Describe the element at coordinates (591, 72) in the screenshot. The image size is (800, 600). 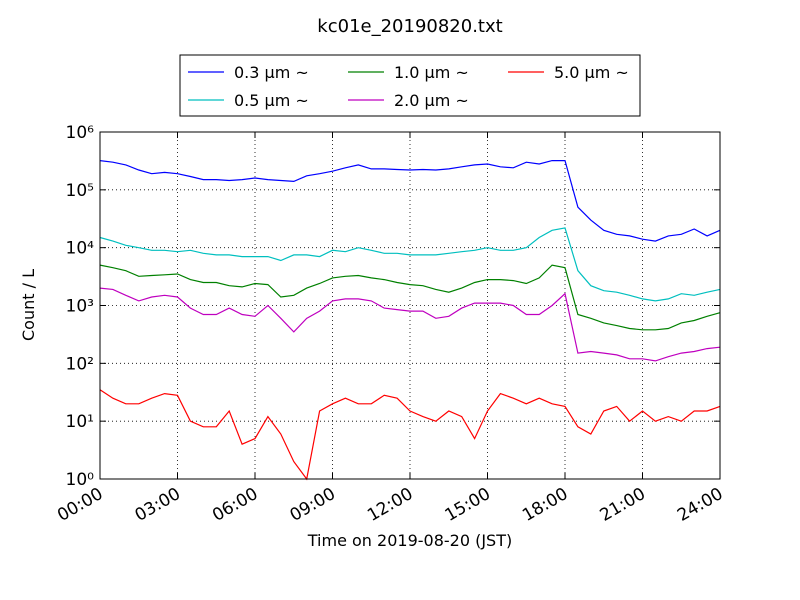
I see `legend-label: 5.0 μm ~` at that location.